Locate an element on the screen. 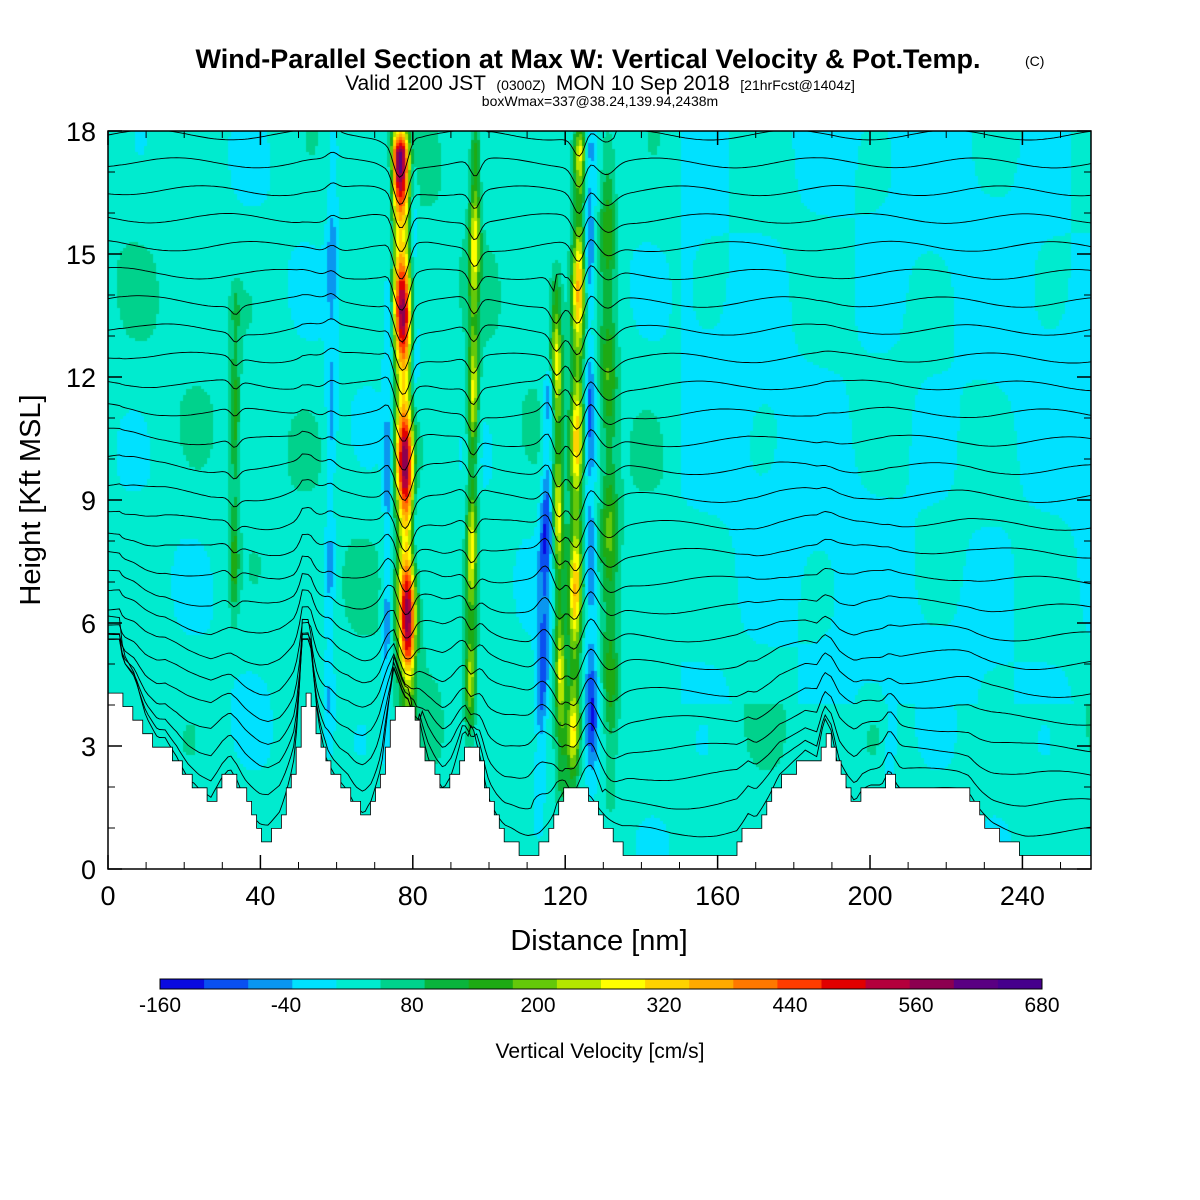 The image size is (1200, 1200). y-tick-label: 6 is located at coordinates (88, 624).